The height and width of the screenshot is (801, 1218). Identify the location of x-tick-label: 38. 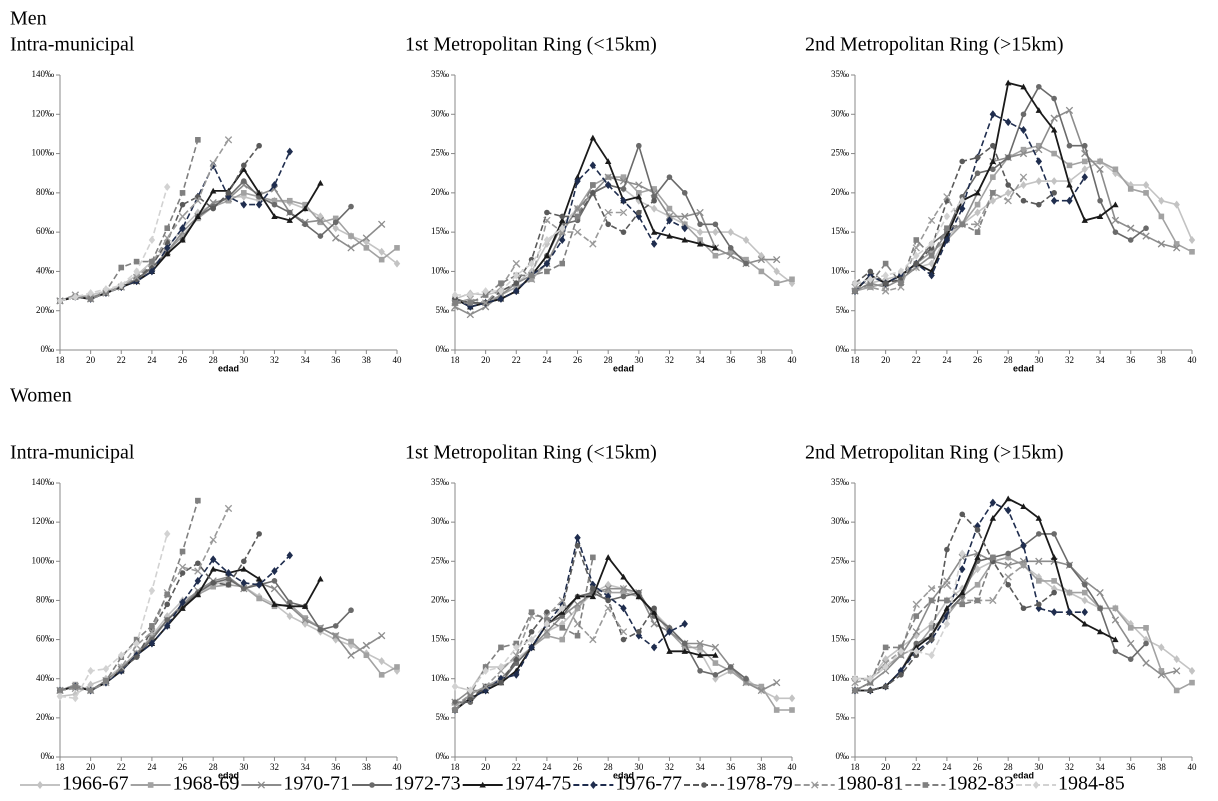
(367, 767).